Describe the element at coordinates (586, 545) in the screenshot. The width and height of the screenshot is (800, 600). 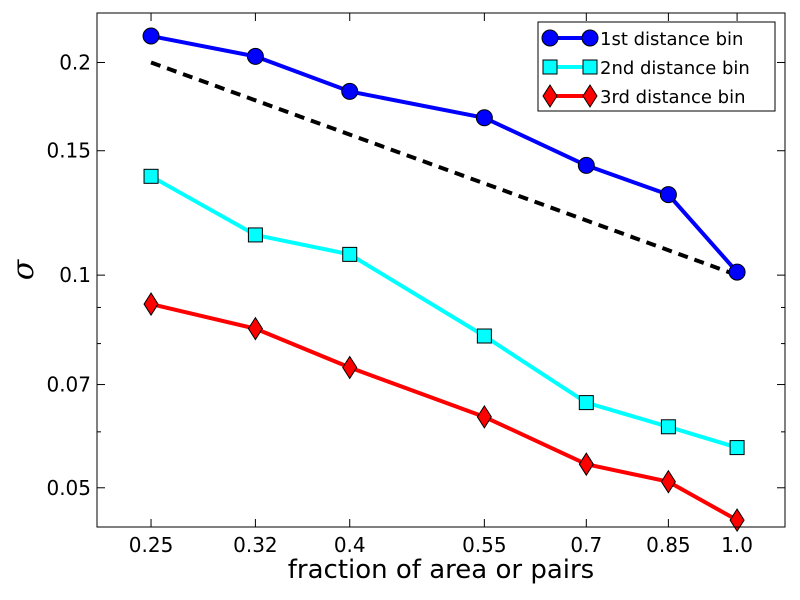
I see `x-tick-label: 0.7` at that location.